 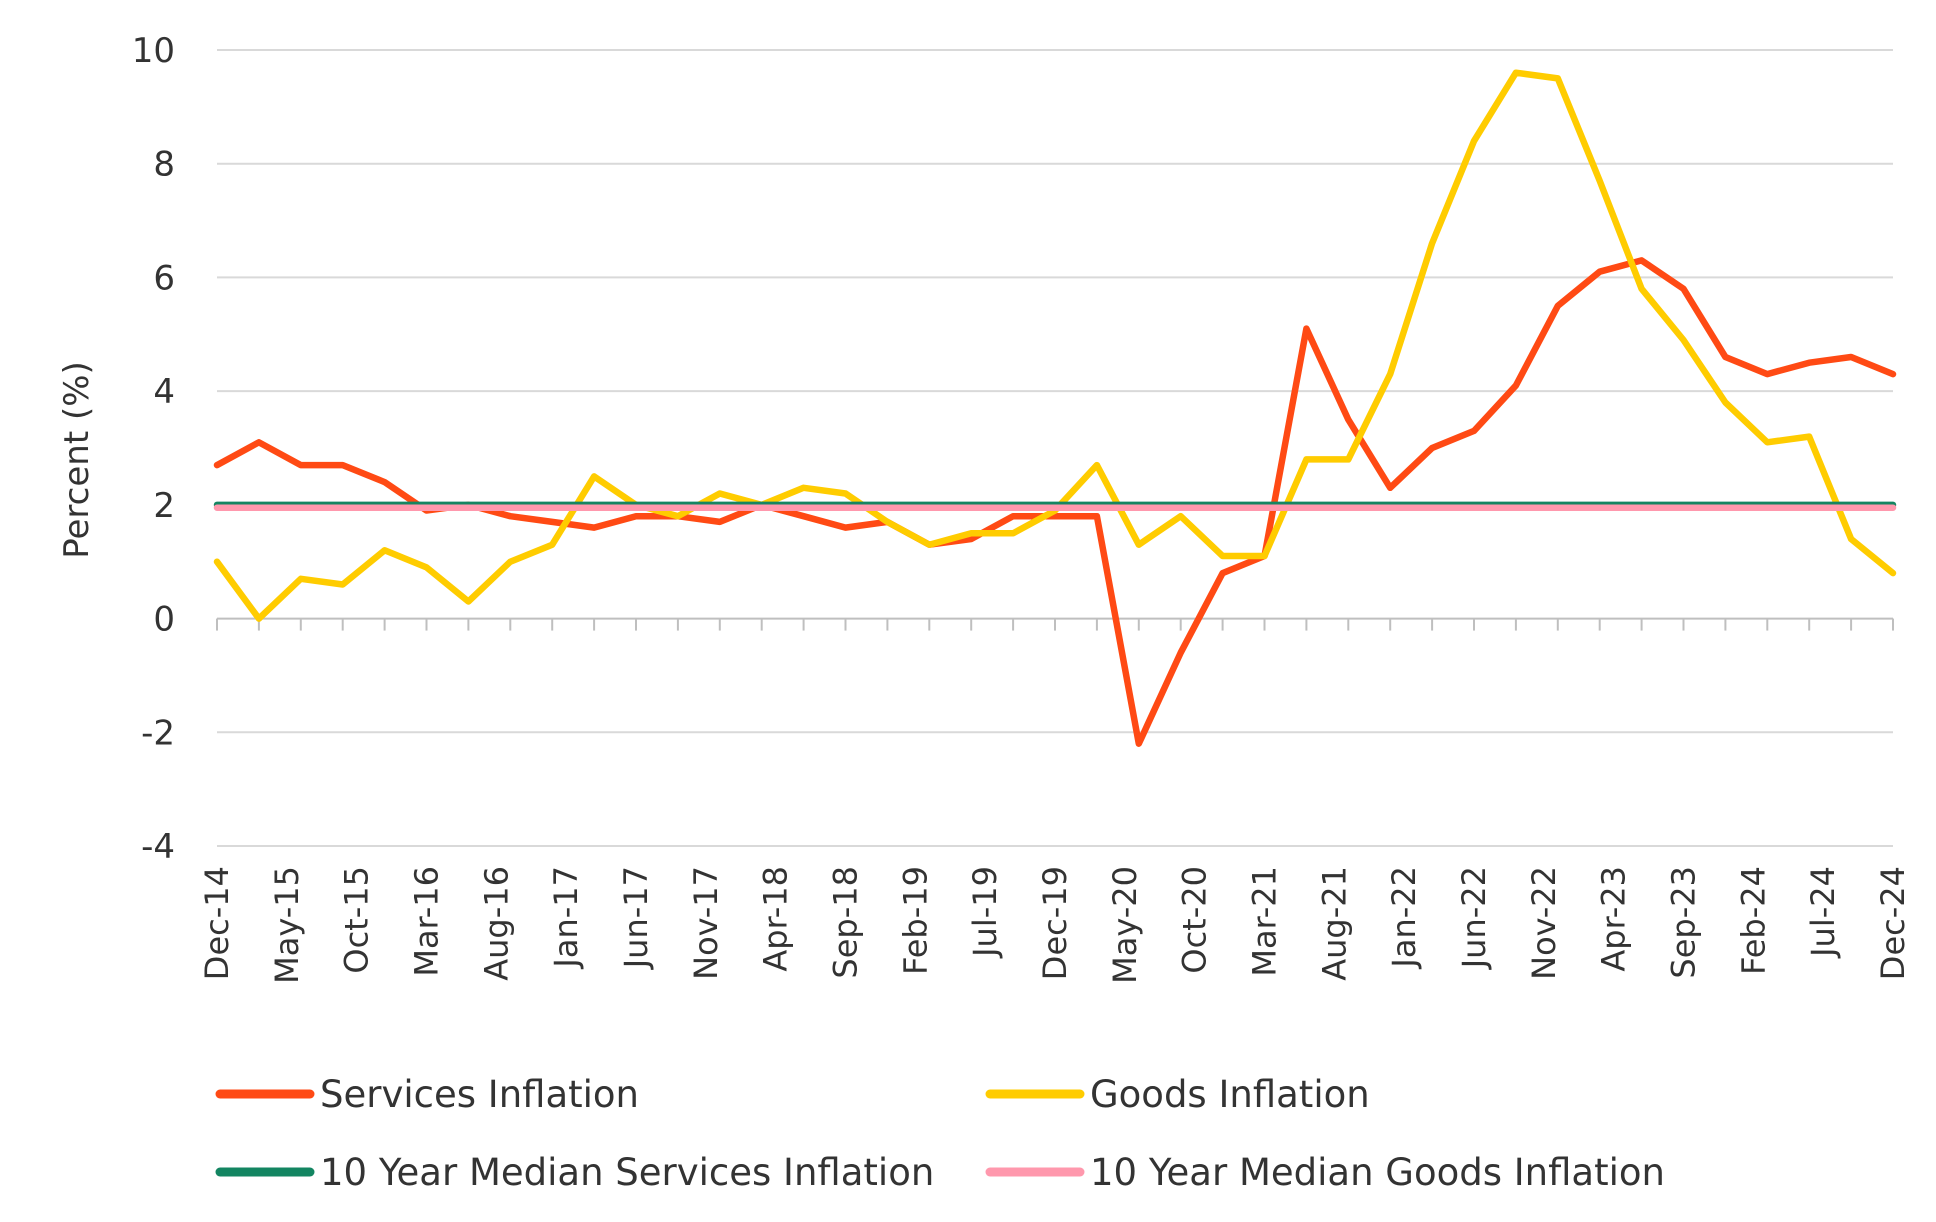 What do you see at coordinates (1823, 912) in the screenshot?
I see `x-tick-label: Jul-24` at bounding box center [1823, 912].